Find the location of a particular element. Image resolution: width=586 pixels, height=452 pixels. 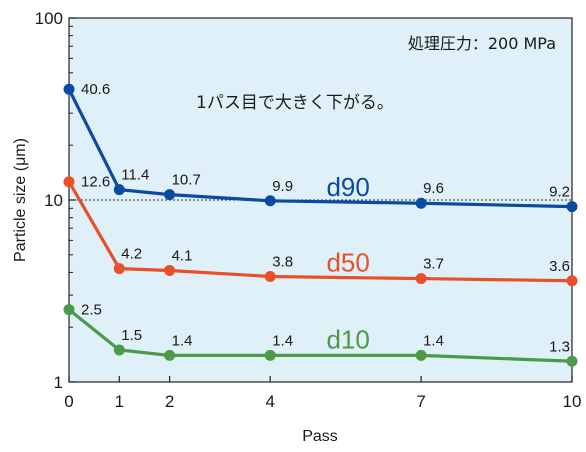

d50-data-label: 3.8 is located at coordinates (282, 261).